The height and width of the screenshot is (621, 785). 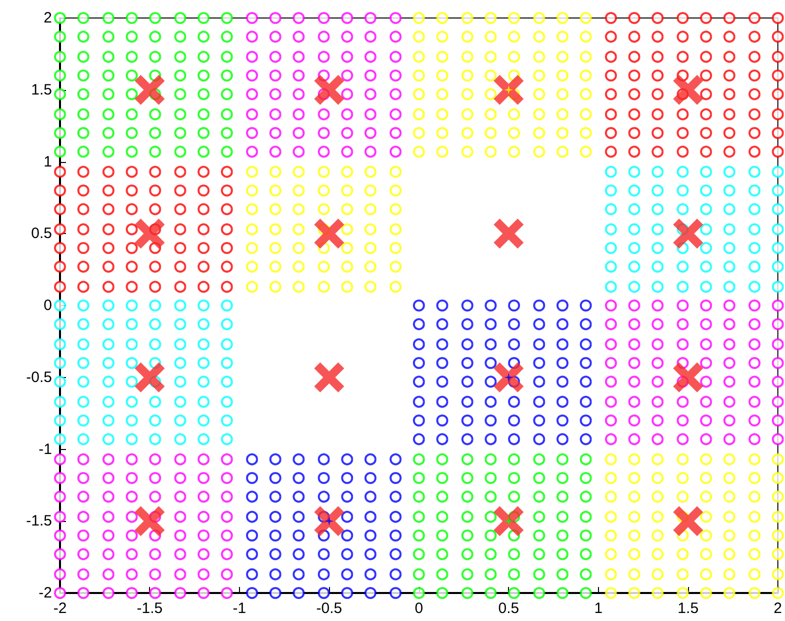 I want to click on x-tick-label: 2, so click(x=778, y=608).